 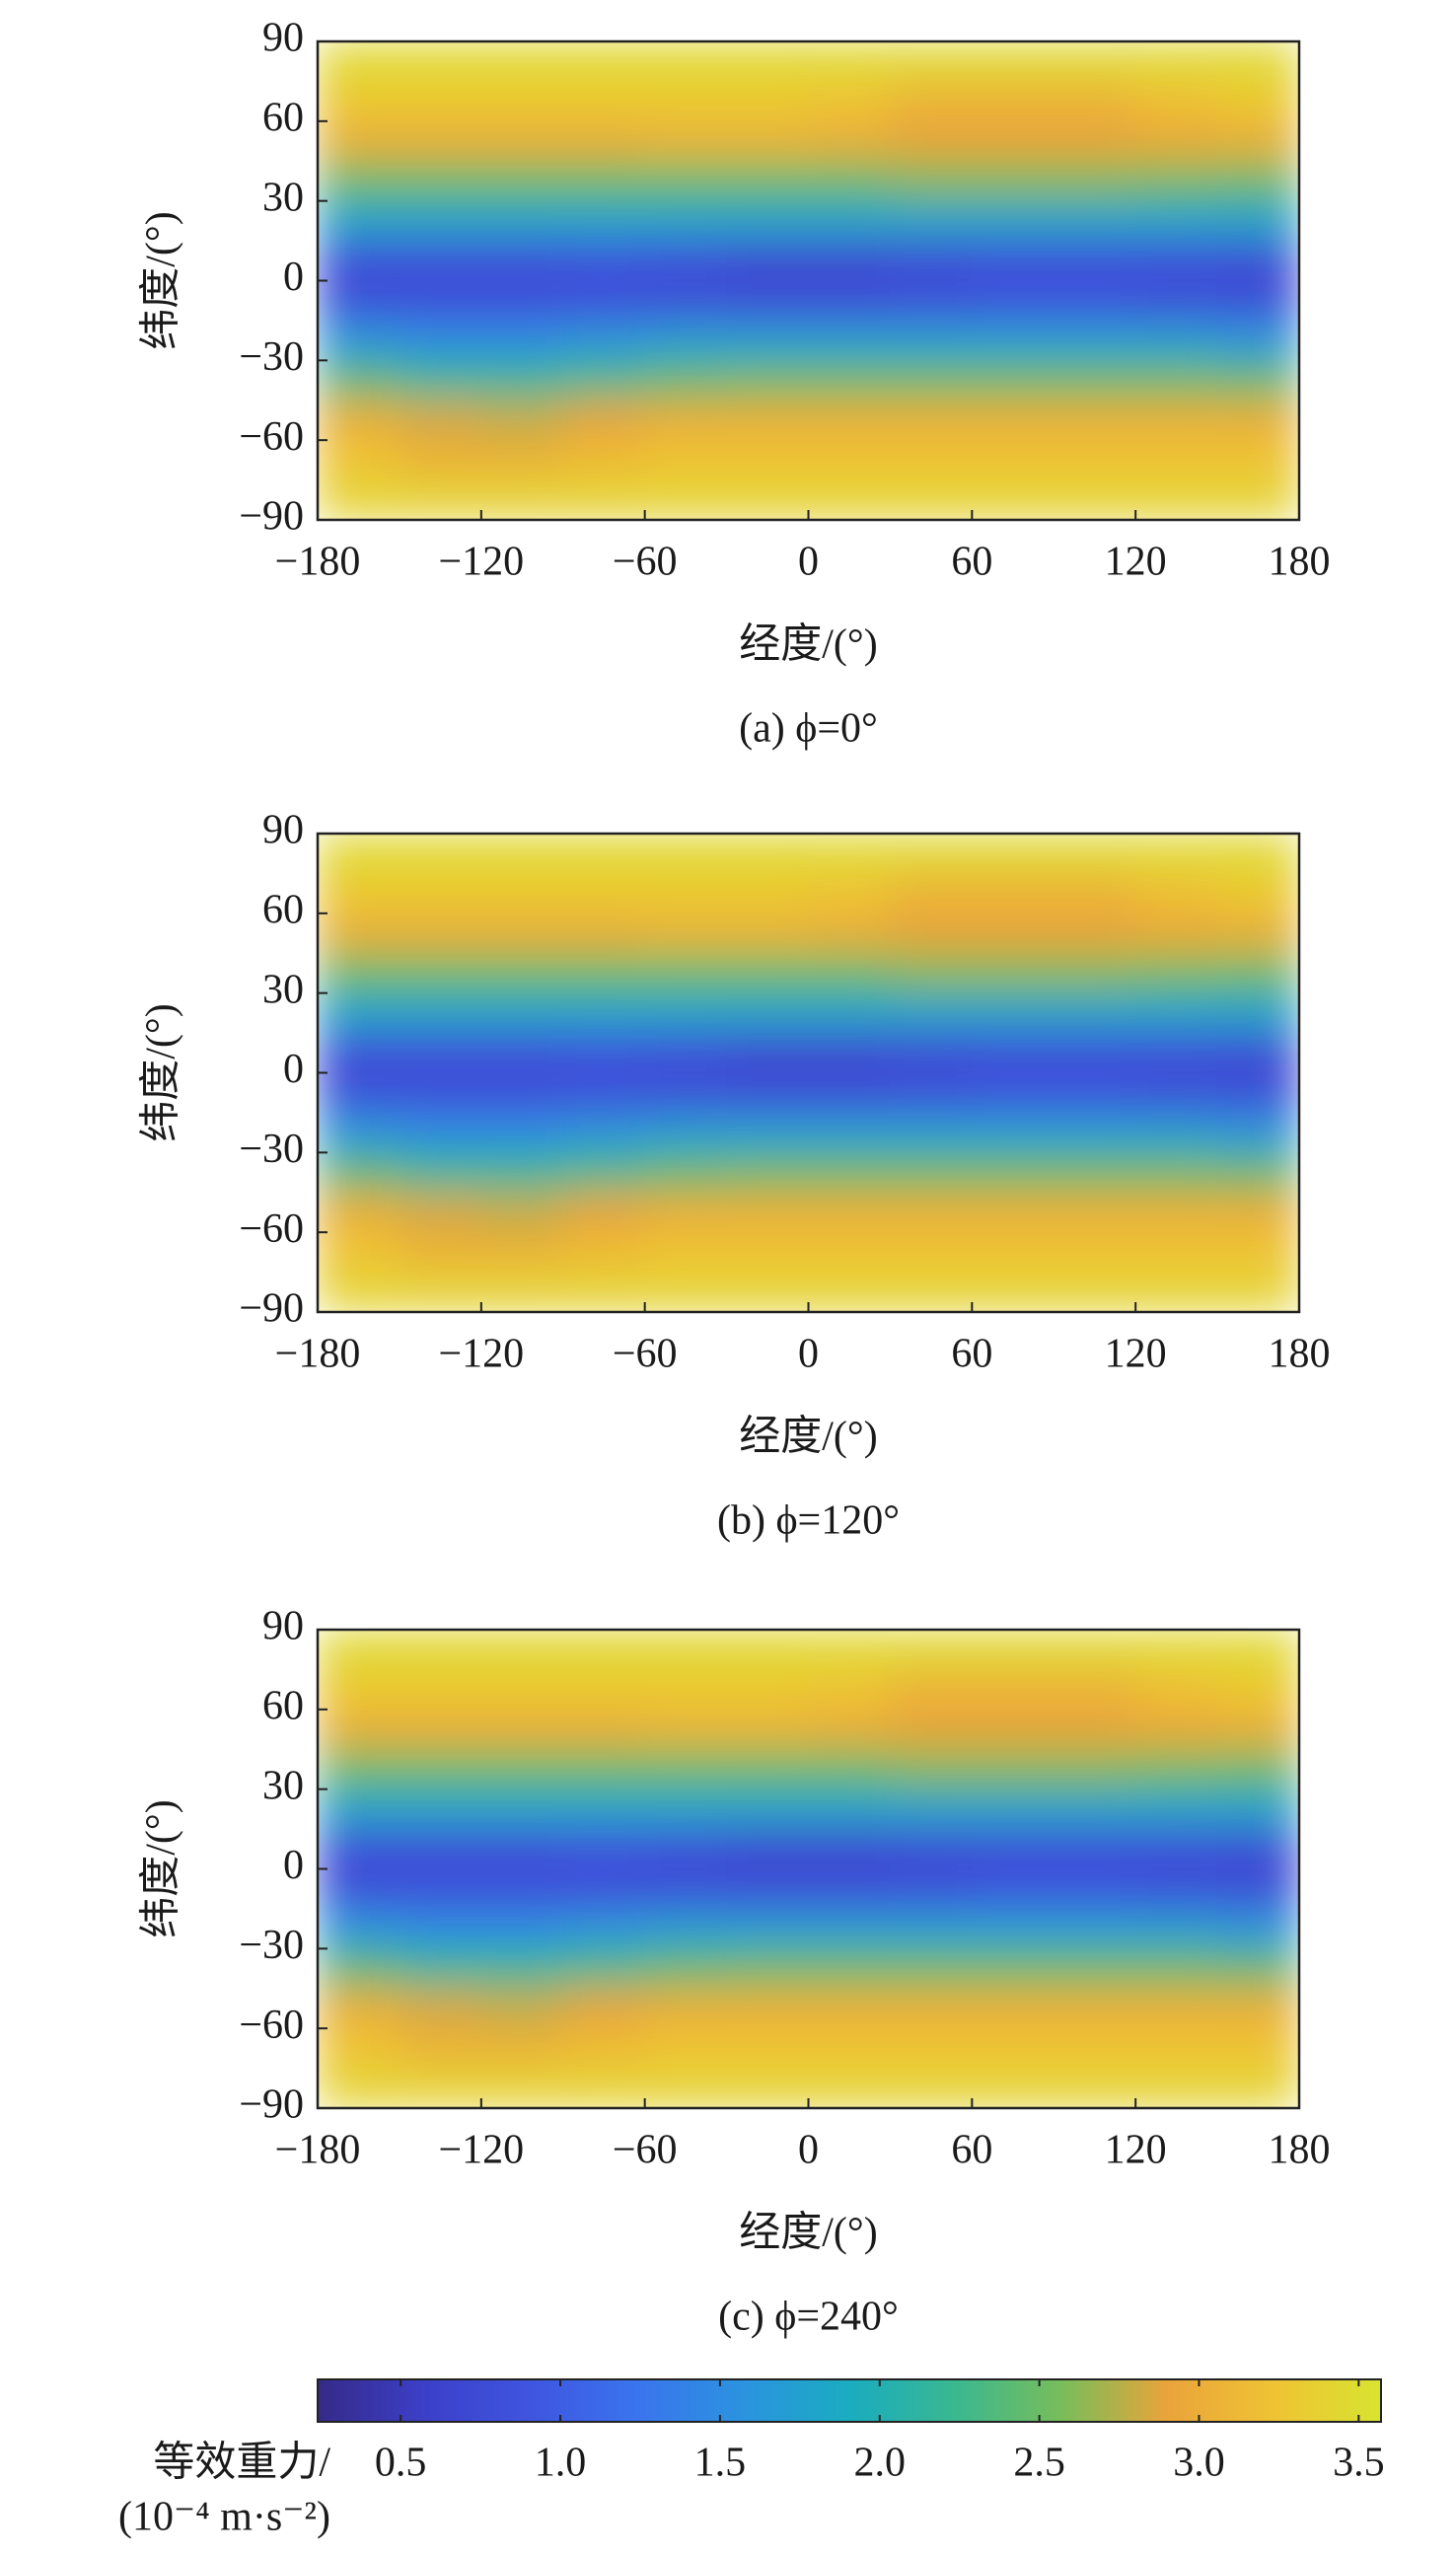 I want to click on y-tick-label: −30, so click(x=271, y=1149).